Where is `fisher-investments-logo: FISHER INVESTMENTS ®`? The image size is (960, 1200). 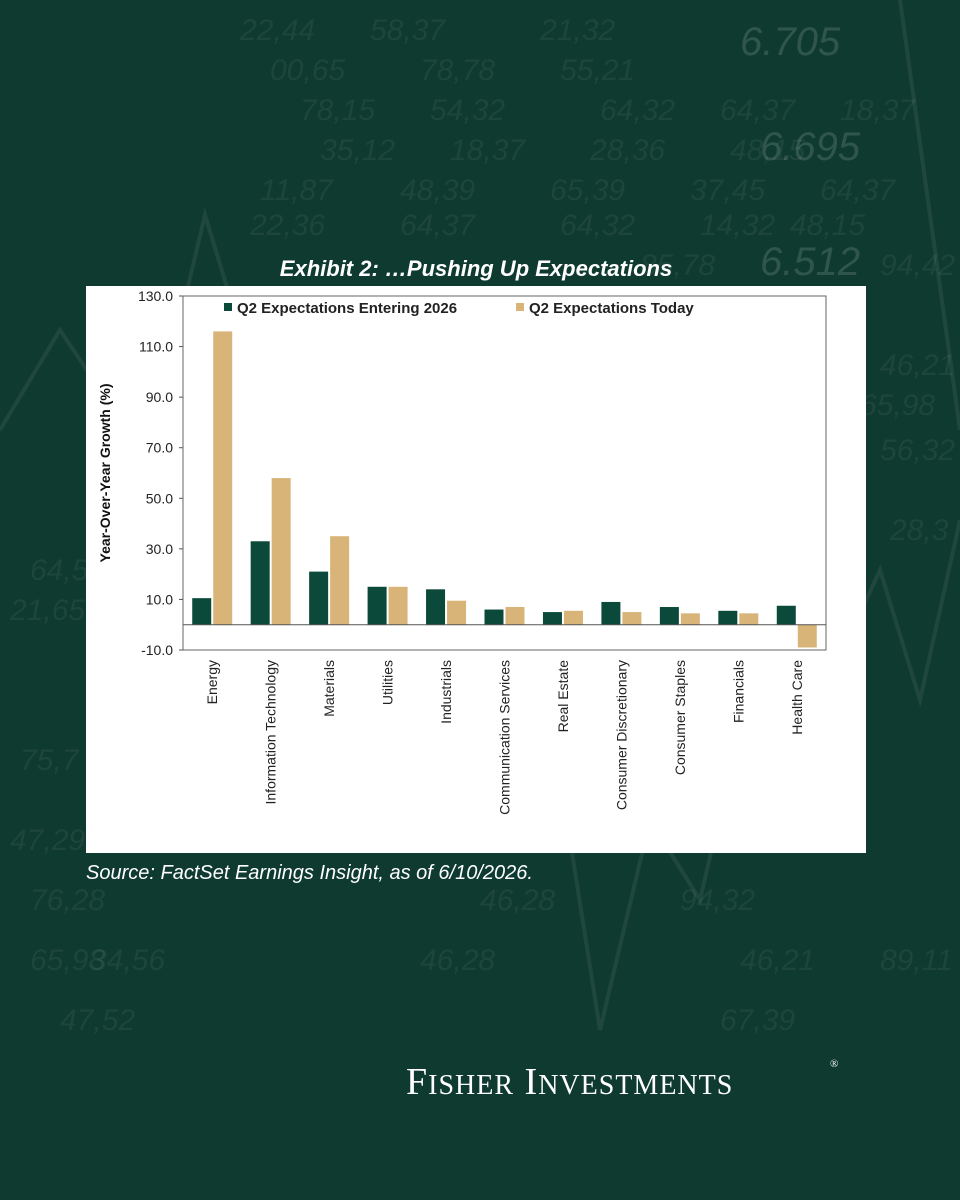 fisher-investments-logo: FISHER INVESTMENTS ® is located at coordinates (623, 1080).